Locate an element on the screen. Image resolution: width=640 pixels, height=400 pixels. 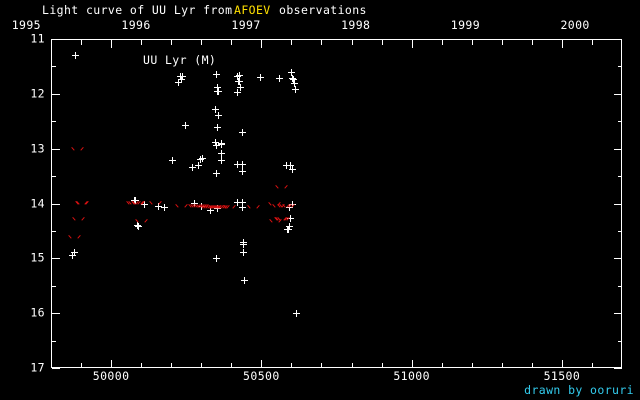
y-tick-label: 17 is located at coordinates (37, 367).